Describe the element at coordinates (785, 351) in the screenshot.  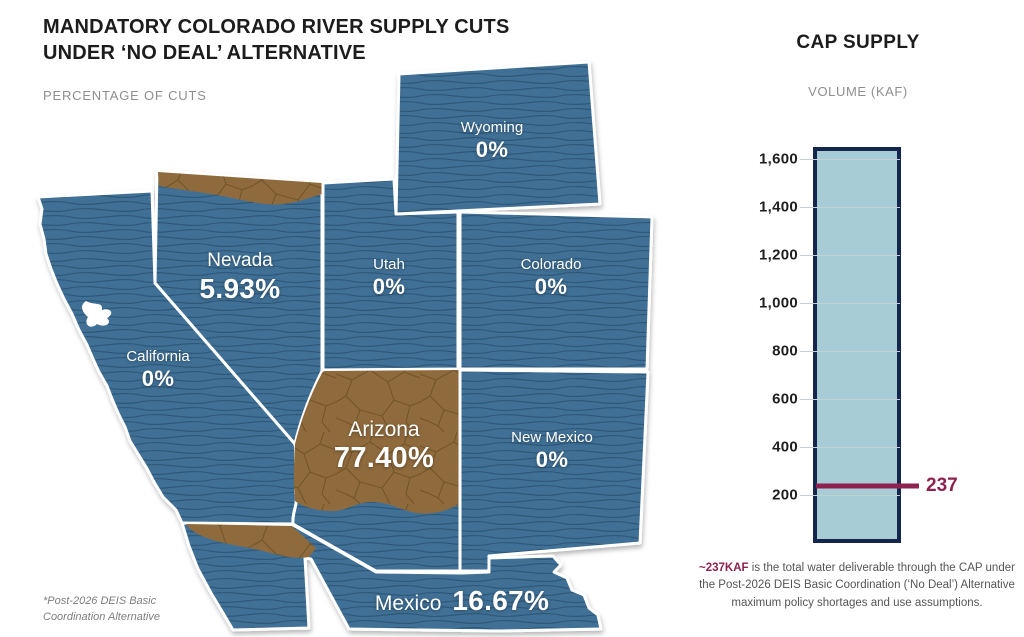
I see `y-axis-tick: 800` at that location.